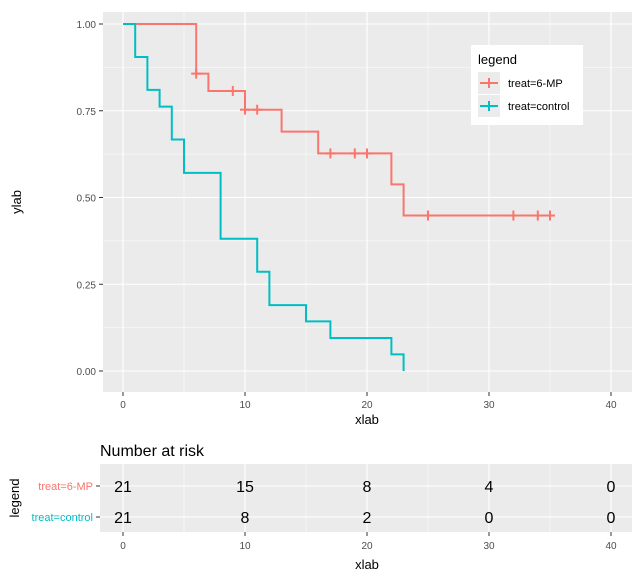 Image resolution: width=642 pixels, height=584 pixels. I want to click on y-axis-label: ylab, so click(16, 202).